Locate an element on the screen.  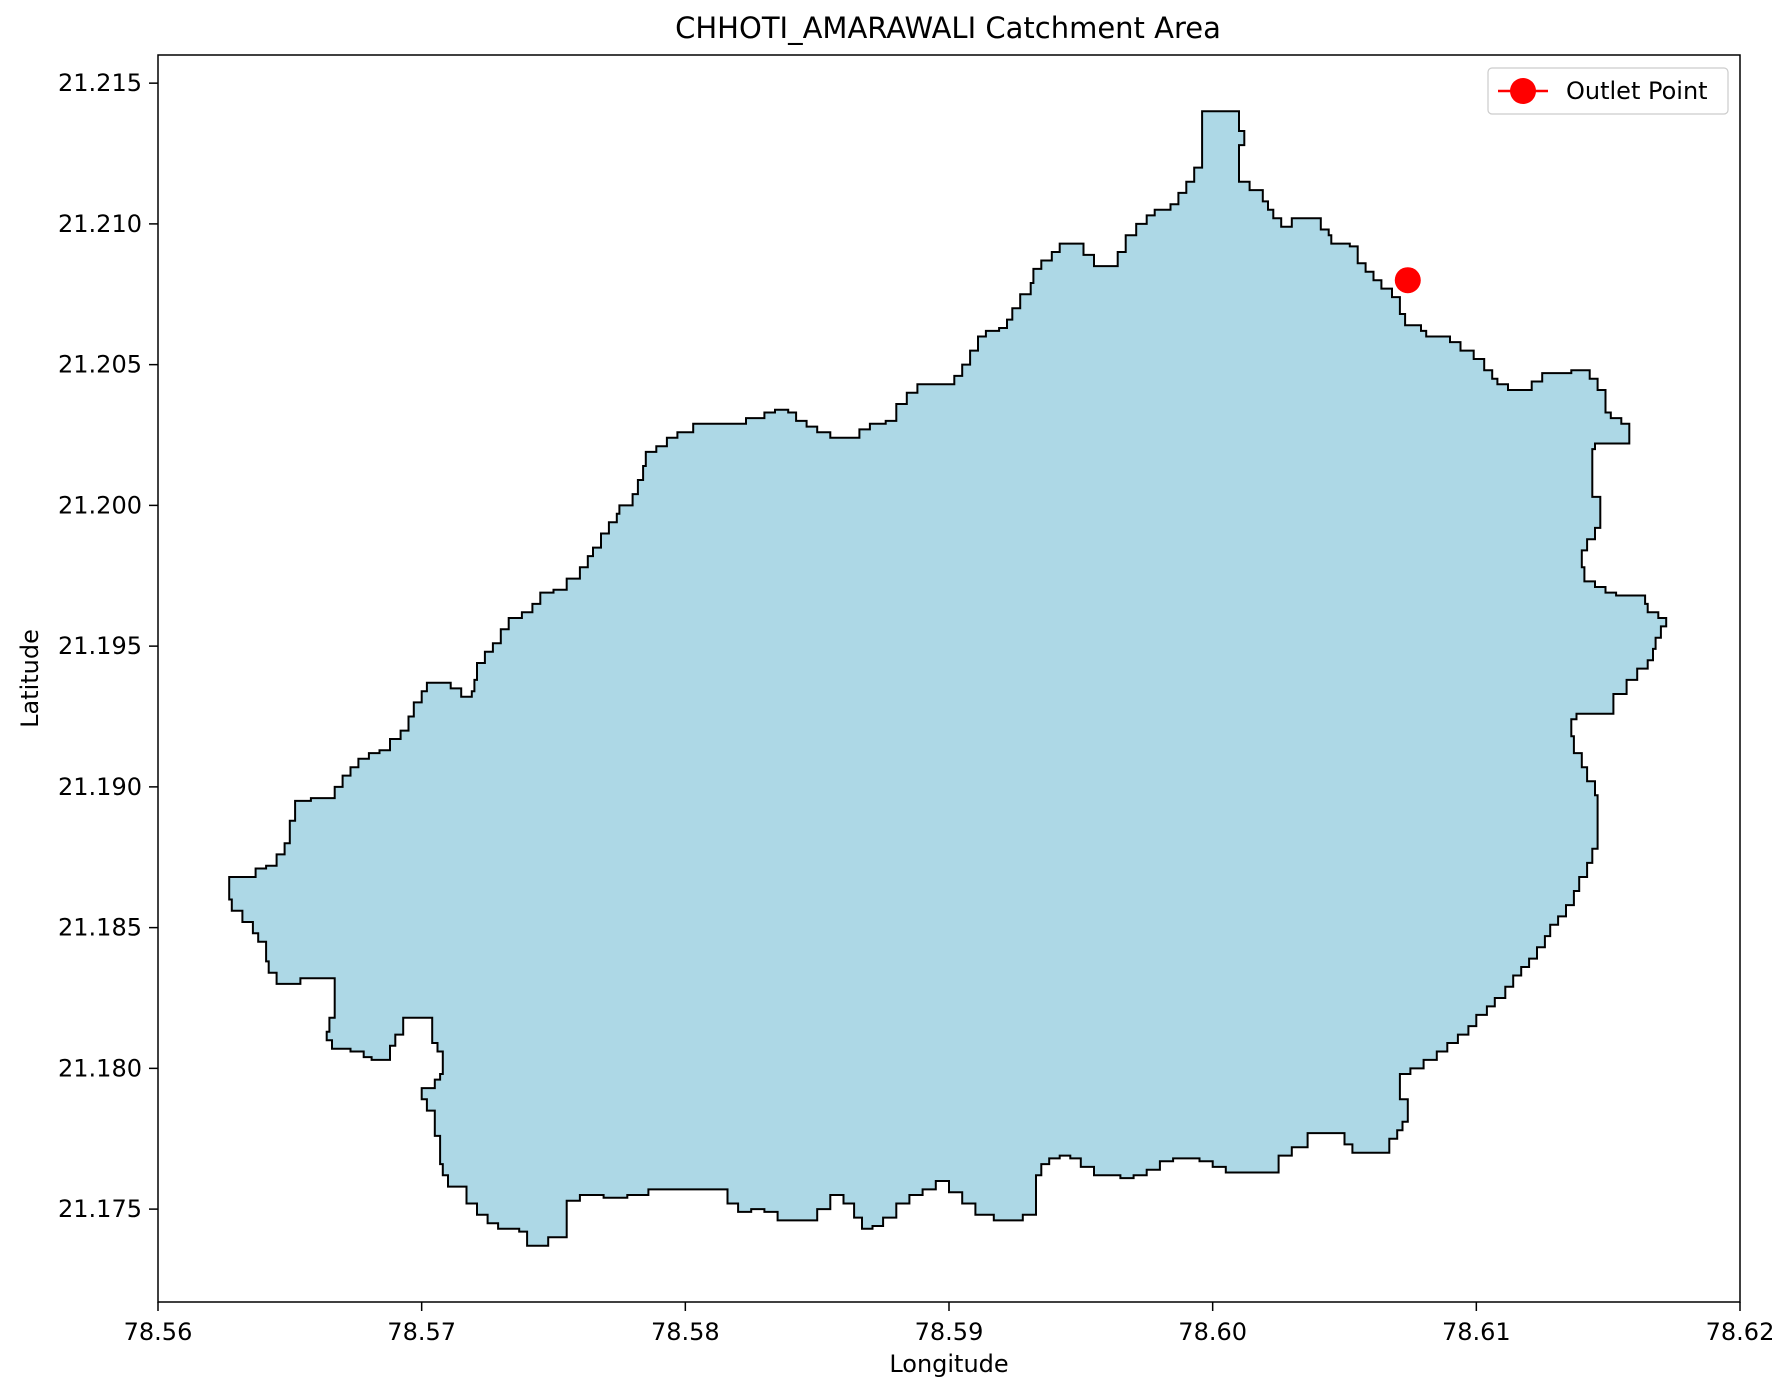
y-tick-label: 21.210 is located at coordinates (100, 224).